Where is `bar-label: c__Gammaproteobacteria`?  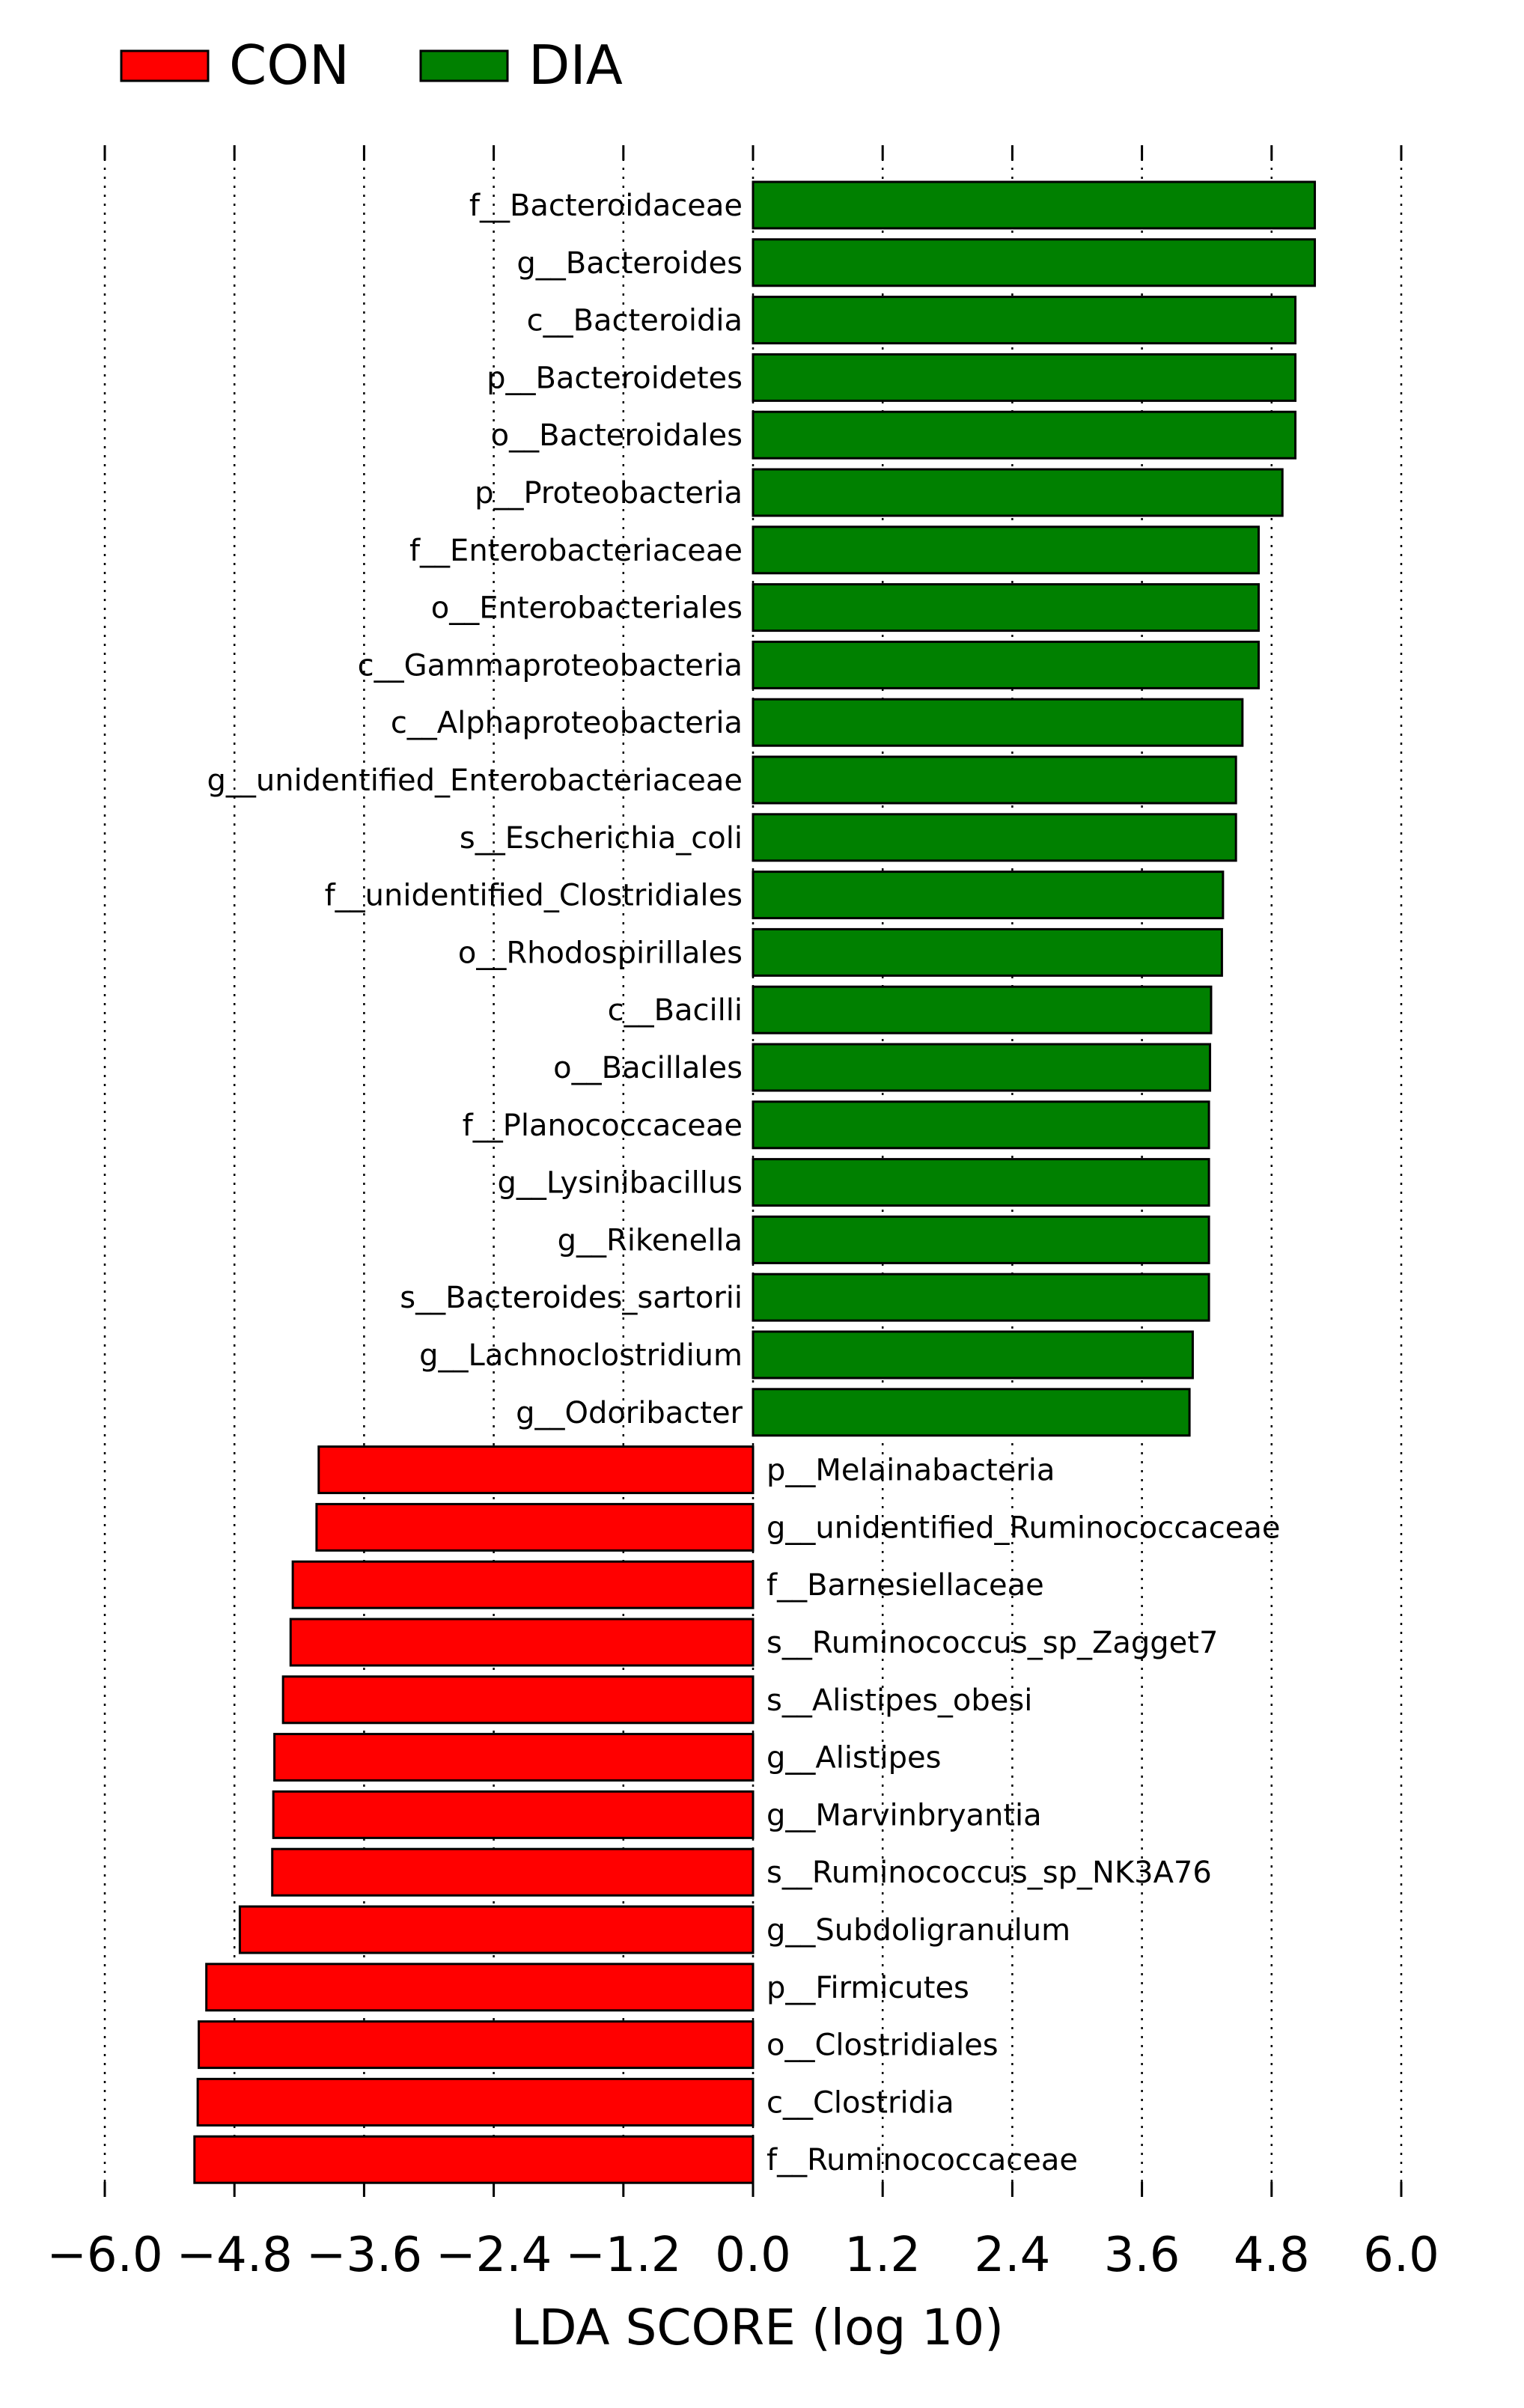
bar-label: c__Gammaproteobacteria is located at coordinates (550, 665).